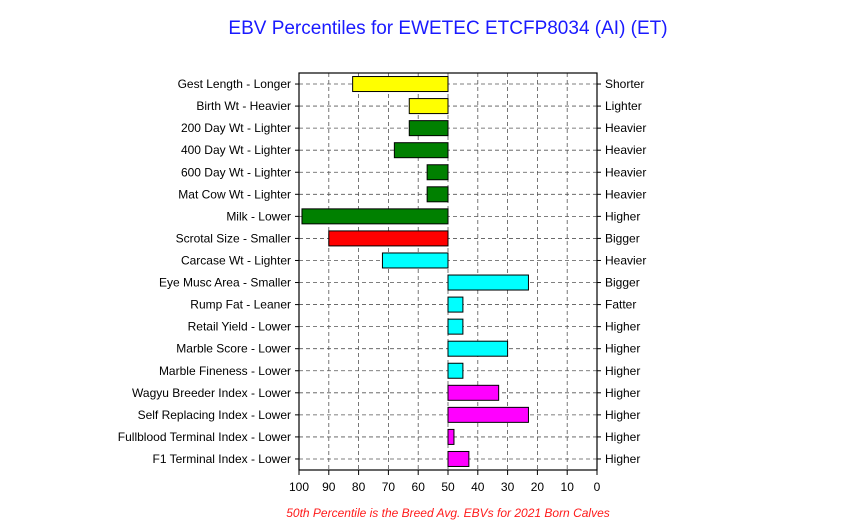  I want to click on x-tick-label: 100, so click(299, 487).